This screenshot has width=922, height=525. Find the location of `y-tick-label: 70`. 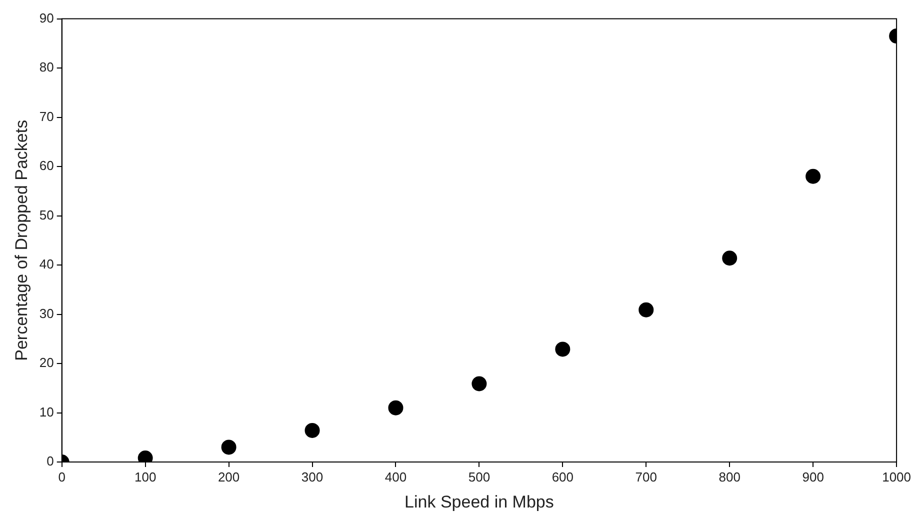

y-tick-label: 70 is located at coordinates (46, 116).